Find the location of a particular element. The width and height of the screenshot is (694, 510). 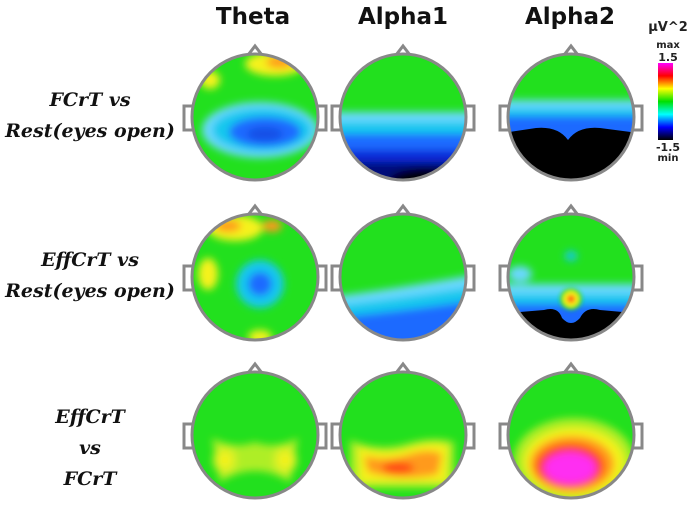

column-title-theta: Theta is located at coordinates (253, 17).